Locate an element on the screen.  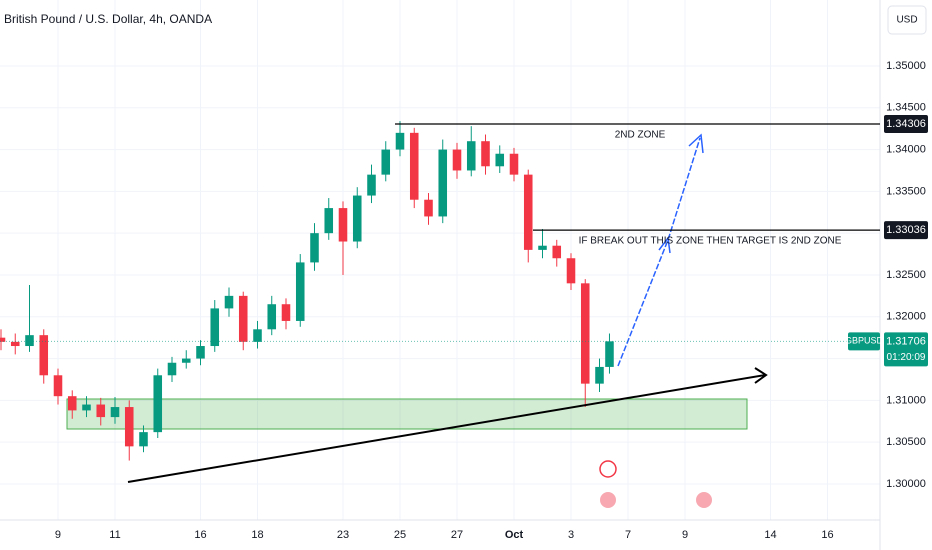
y-tick-label: 1.32500 is located at coordinates (906, 275).